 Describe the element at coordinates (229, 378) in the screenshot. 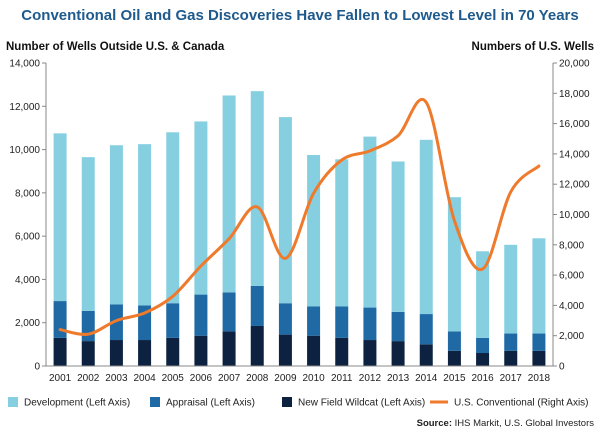

I see `x-tick-label: 2007` at that location.